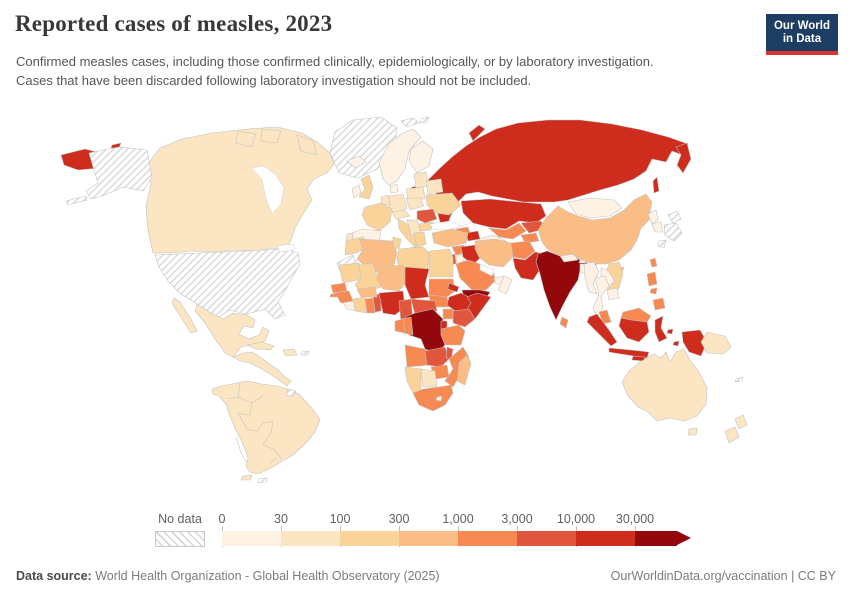 The width and height of the screenshot is (850, 600). What do you see at coordinates (427, 216) in the screenshot?
I see `country-romania` at bounding box center [427, 216].